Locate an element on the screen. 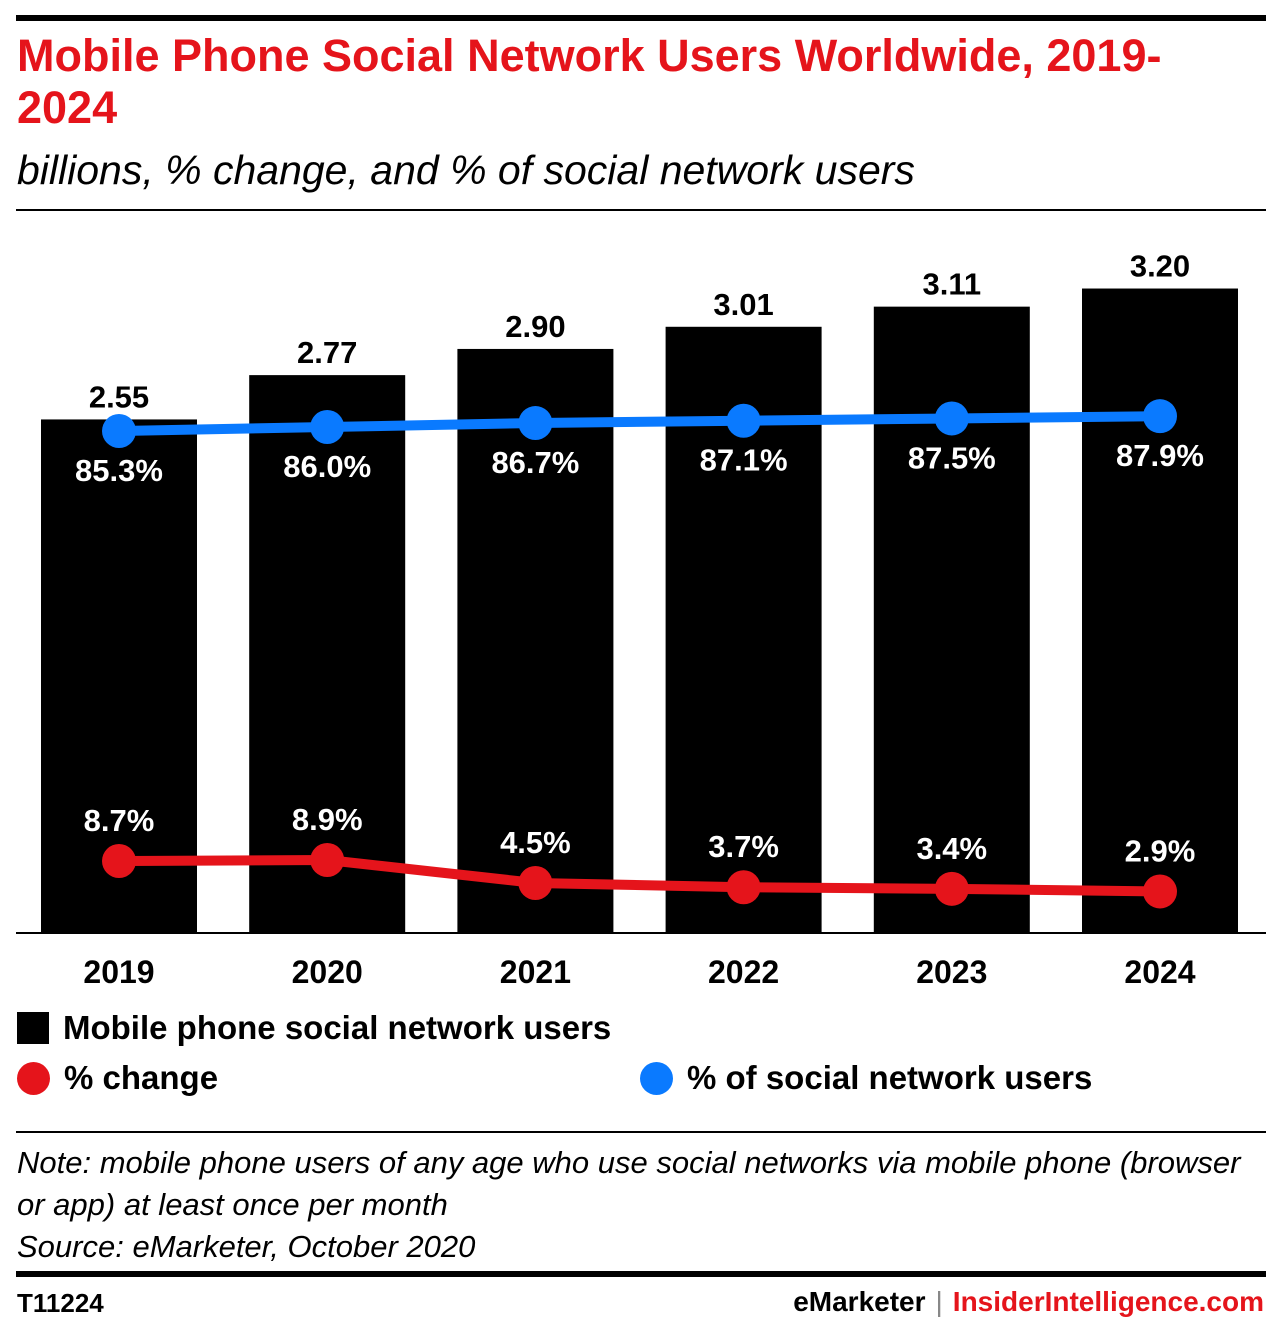 The width and height of the screenshot is (1280, 1343). footer-brand: eMarketer | InsiderIntelligence.com is located at coordinates (1028, 1302).